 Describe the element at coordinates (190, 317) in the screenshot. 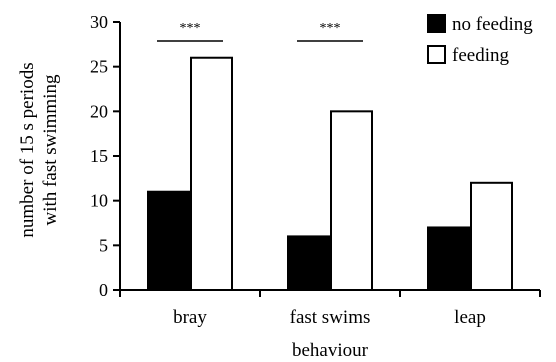

I see `x-tick-label: bray` at that location.